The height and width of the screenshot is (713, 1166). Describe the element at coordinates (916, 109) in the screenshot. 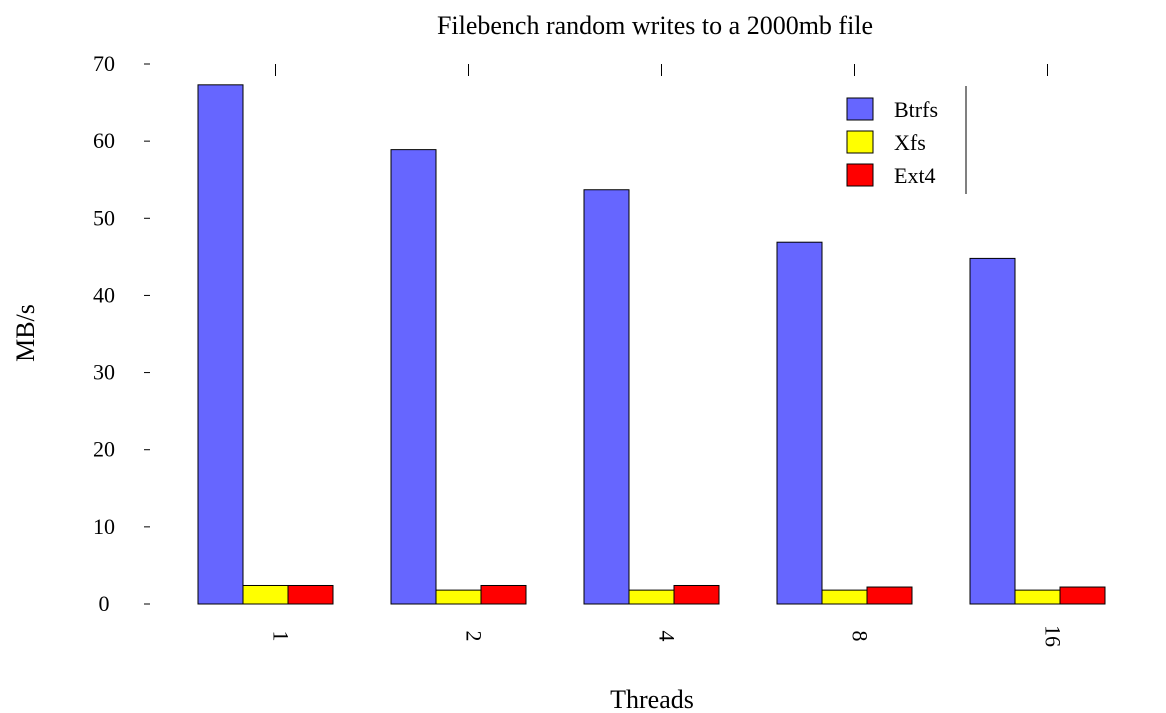

I see `legend-label-btrfs: Btrfs` at that location.